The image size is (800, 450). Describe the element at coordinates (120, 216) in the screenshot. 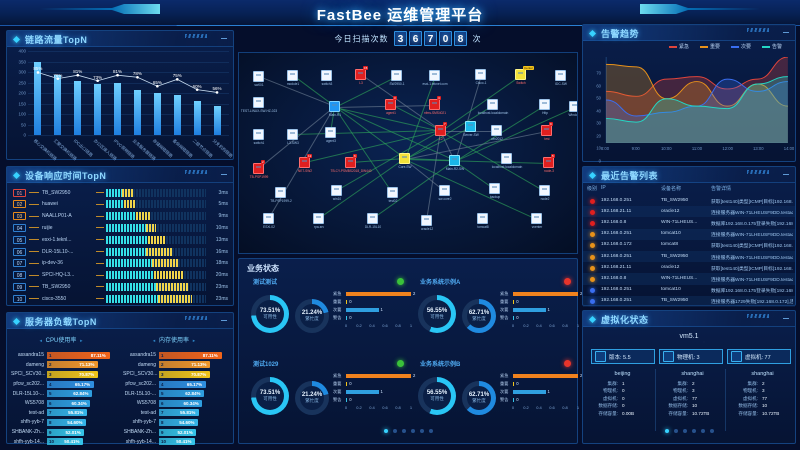

I see `device-response-row: 03 NAALLP01-A 9ms` at that location.